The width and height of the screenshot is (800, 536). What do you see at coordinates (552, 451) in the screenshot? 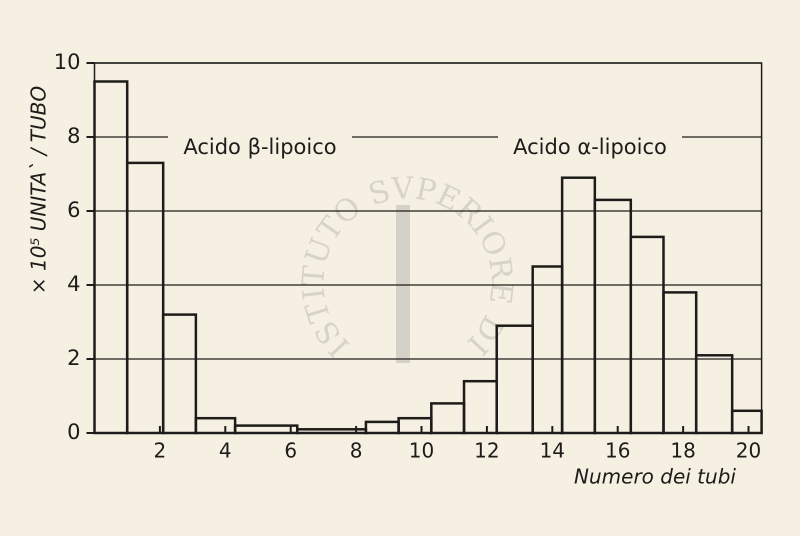
I see `x-tick-label: 14` at bounding box center [552, 451].